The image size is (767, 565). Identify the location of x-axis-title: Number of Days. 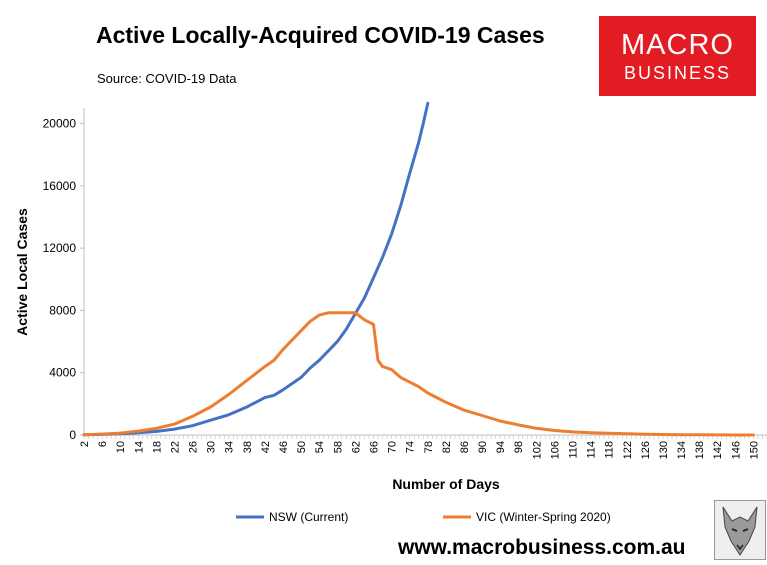
(446, 484).